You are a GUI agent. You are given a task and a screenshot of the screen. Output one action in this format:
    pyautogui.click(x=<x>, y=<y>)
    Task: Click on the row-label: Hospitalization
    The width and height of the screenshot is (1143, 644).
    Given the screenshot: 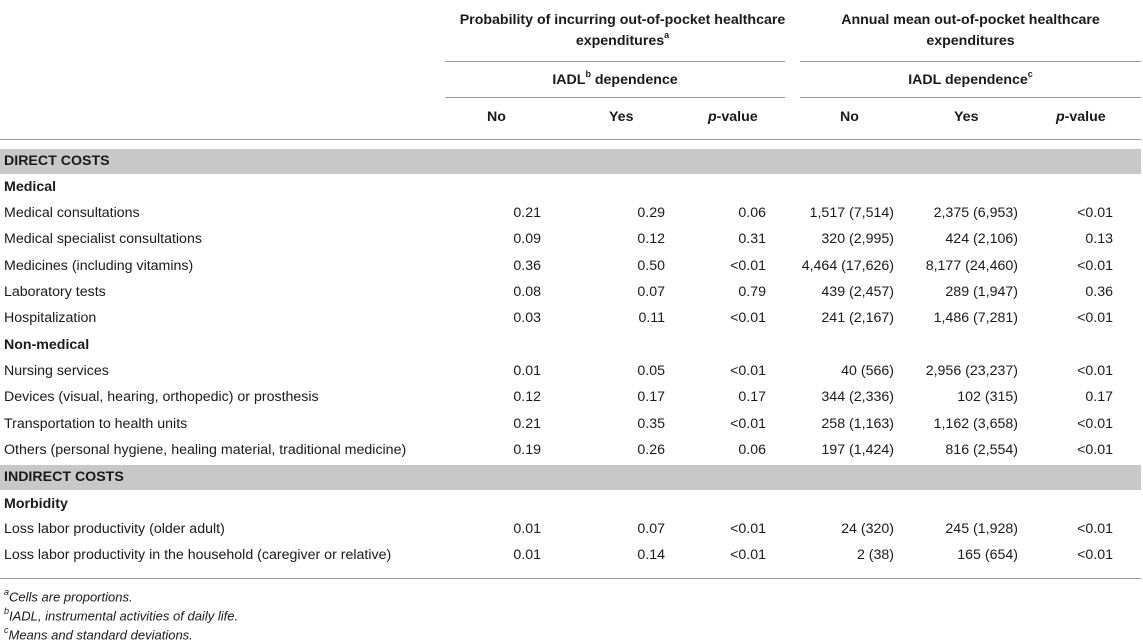 What is the action you would take?
    pyautogui.click(x=50, y=318)
    